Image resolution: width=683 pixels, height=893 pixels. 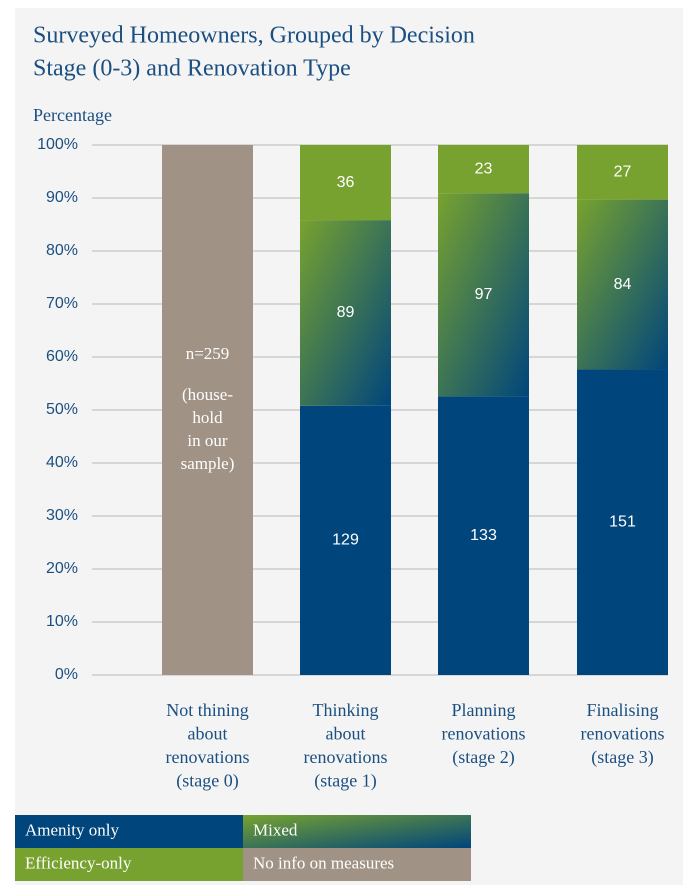 I want to click on y-tick-label: 10%, so click(x=62, y=621).